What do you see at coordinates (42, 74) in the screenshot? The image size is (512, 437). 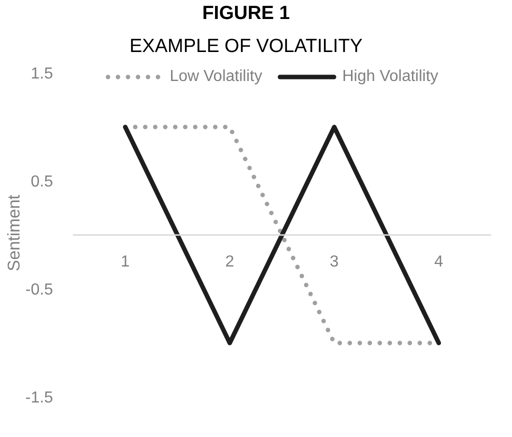 I see `y-tick-label: 1.5` at bounding box center [42, 74].